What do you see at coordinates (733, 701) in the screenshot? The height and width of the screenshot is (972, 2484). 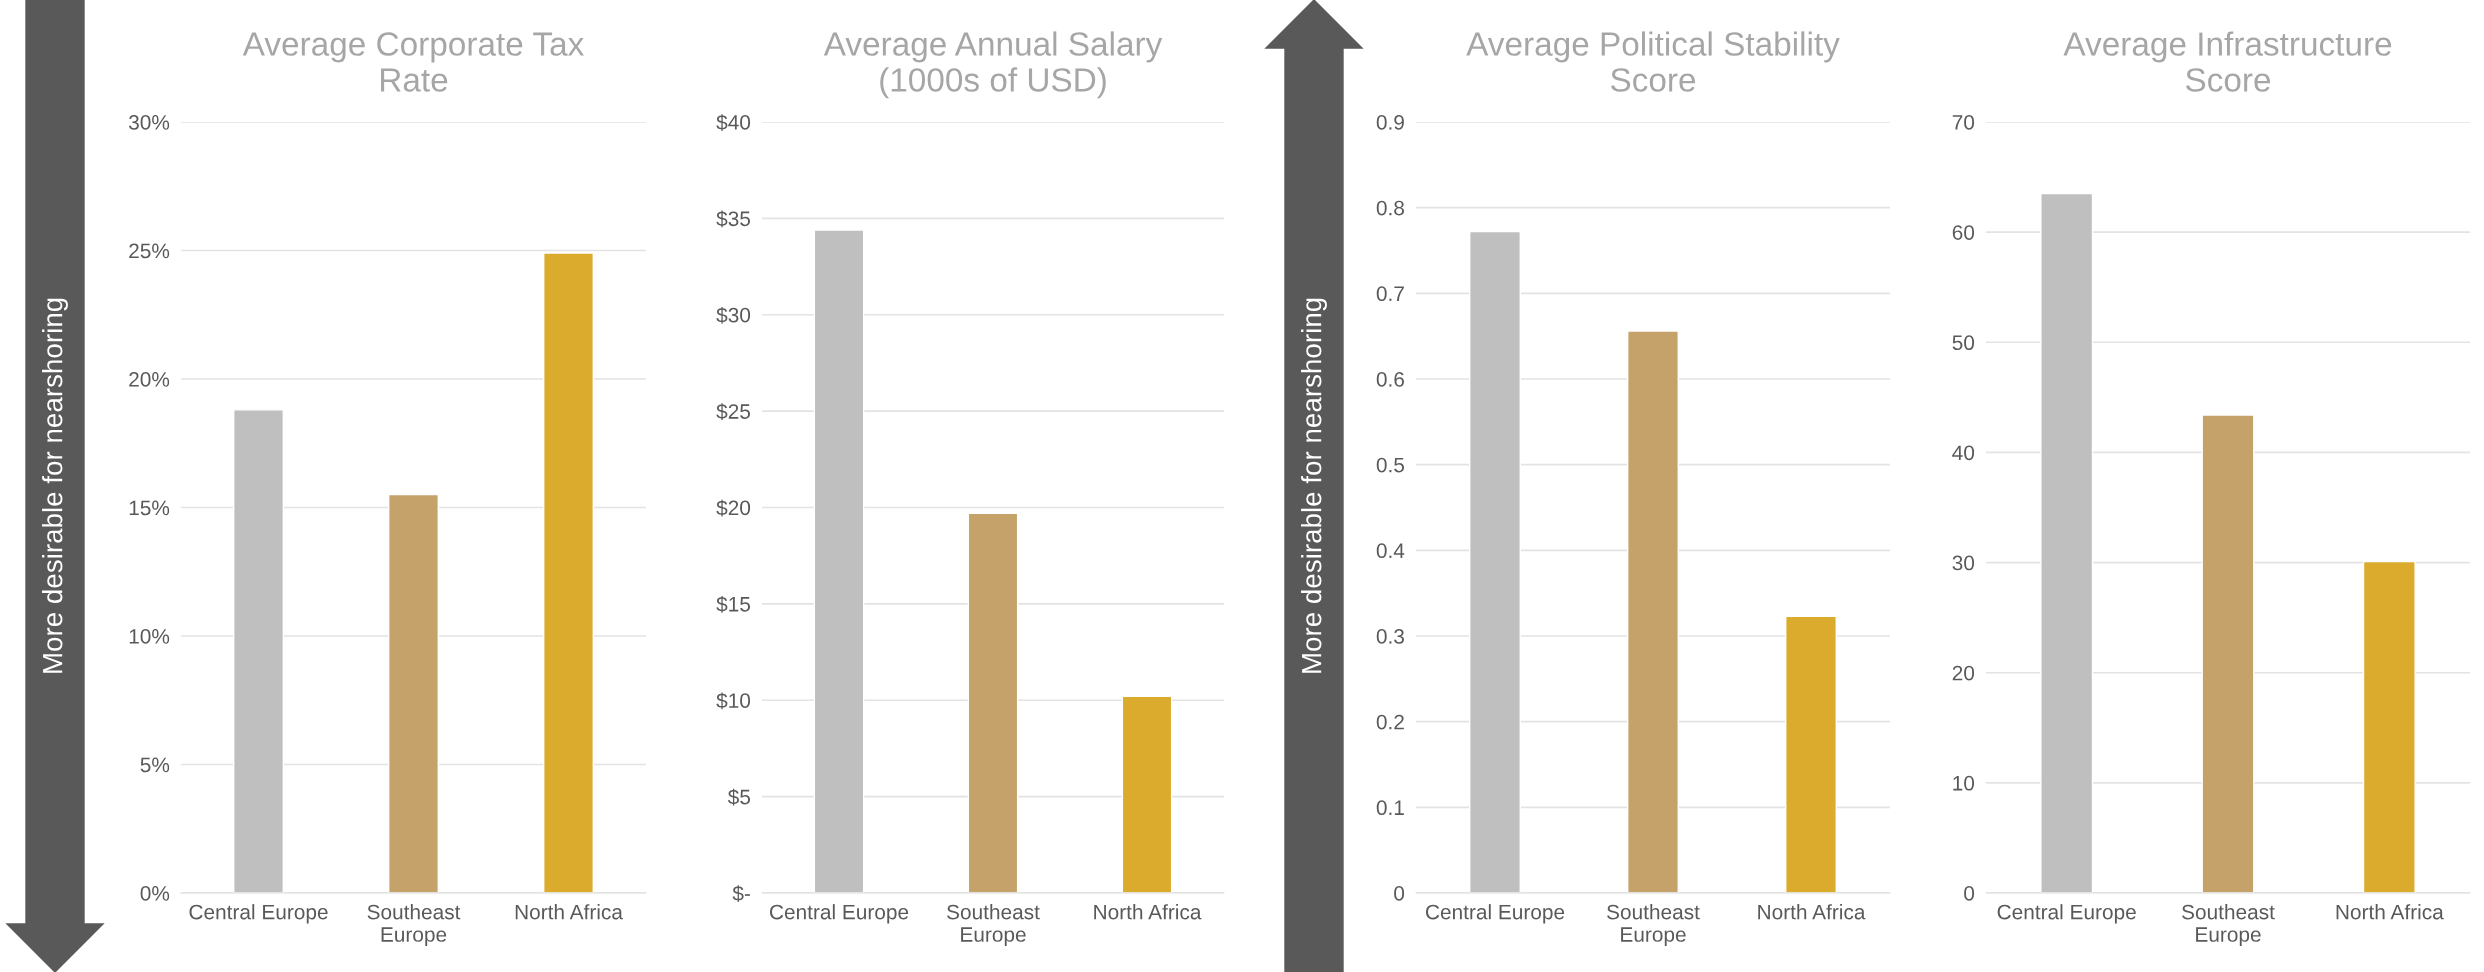 I see `y-tick-label: $10` at bounding box center [733, 701].